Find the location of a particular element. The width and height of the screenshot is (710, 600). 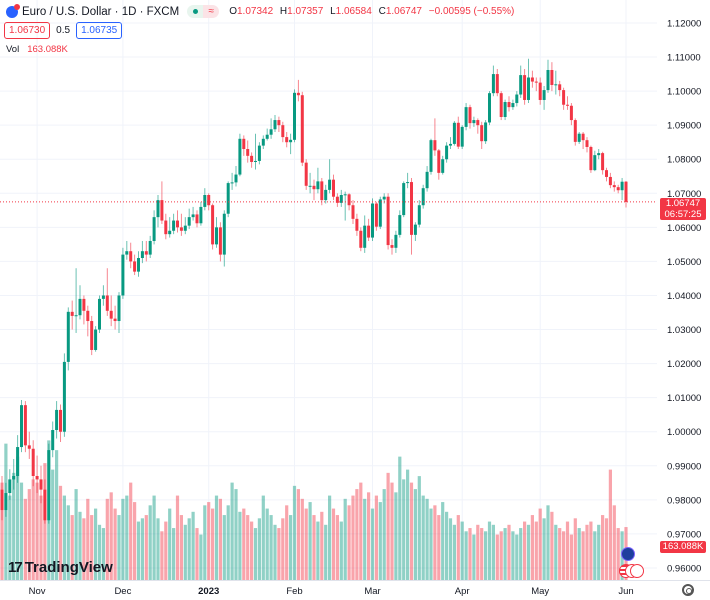

approx-icon: ≈ is located at coordinates (211, 11).